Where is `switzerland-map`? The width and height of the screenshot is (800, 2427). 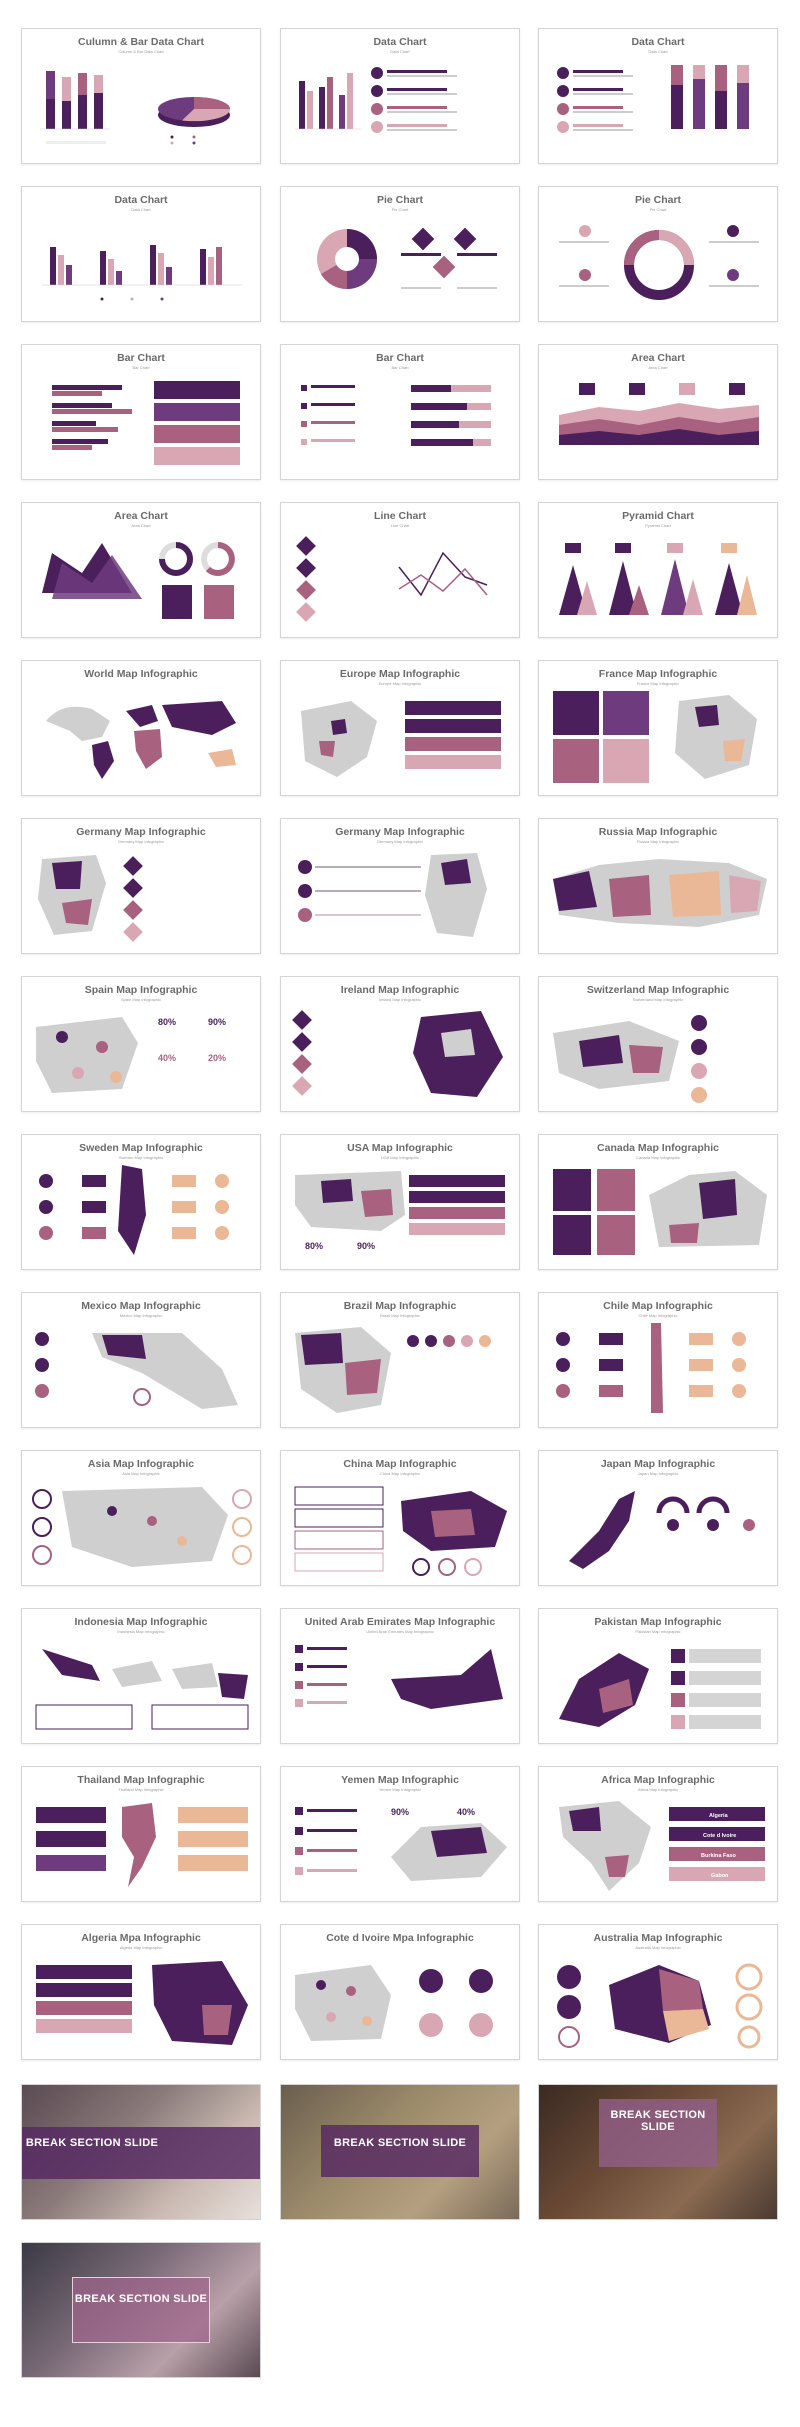 switzerland-map is located at coordinates (630, 1059).